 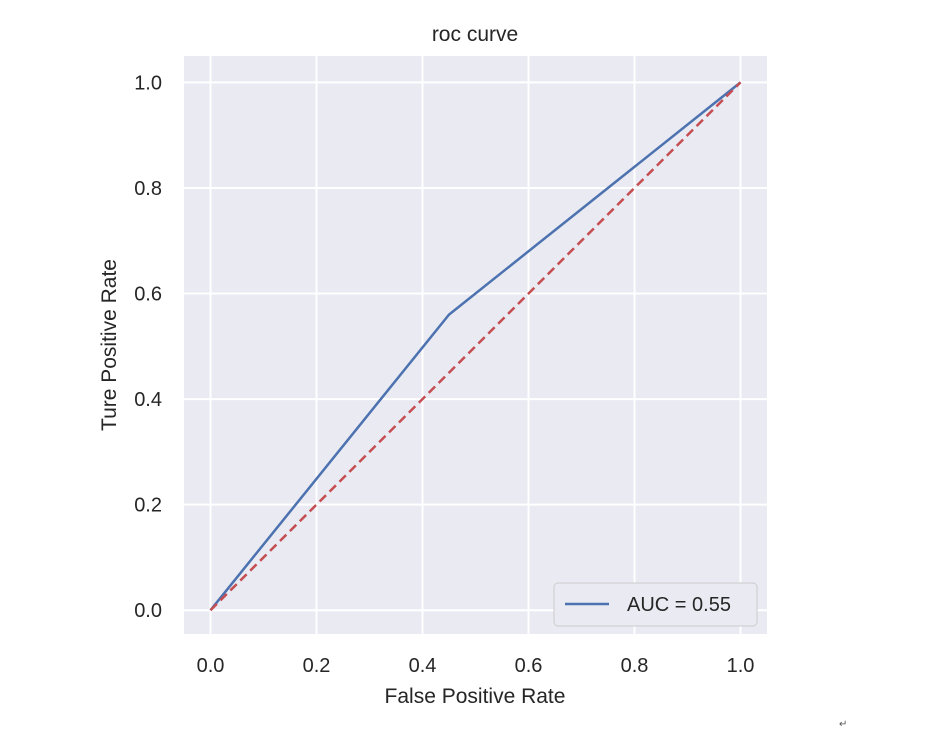 What do you see at coordinates (148, 83) in the screenshot?
I see `y-tick-label: 1.0` at bounding box center [148, 83].